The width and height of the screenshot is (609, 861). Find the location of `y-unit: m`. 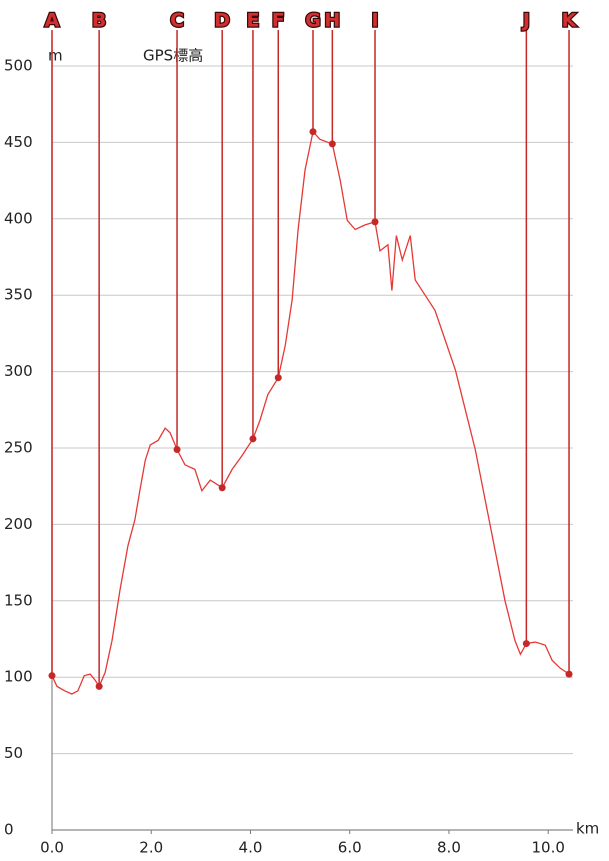

y-unit: m is located at coordinates (55, 56).